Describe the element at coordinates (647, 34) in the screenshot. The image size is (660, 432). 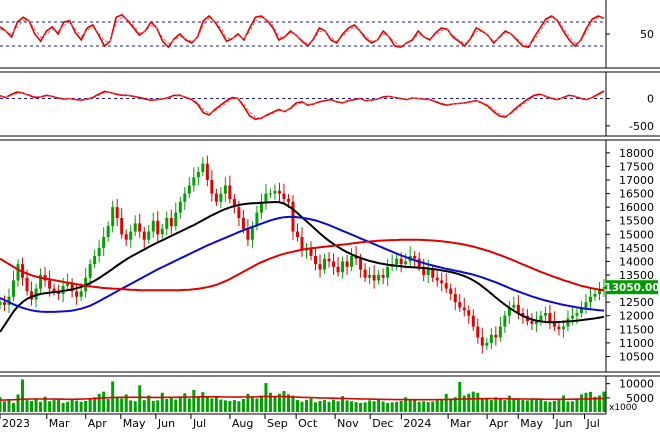
I see `oscillator-tick-label-0: 50` at that location.